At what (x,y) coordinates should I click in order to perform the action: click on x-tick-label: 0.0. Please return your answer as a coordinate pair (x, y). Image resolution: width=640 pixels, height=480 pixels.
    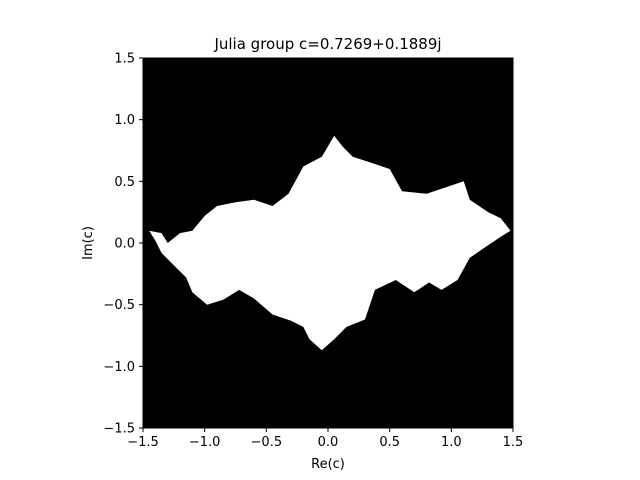
    Looking at the image, I should click on (328, 442).